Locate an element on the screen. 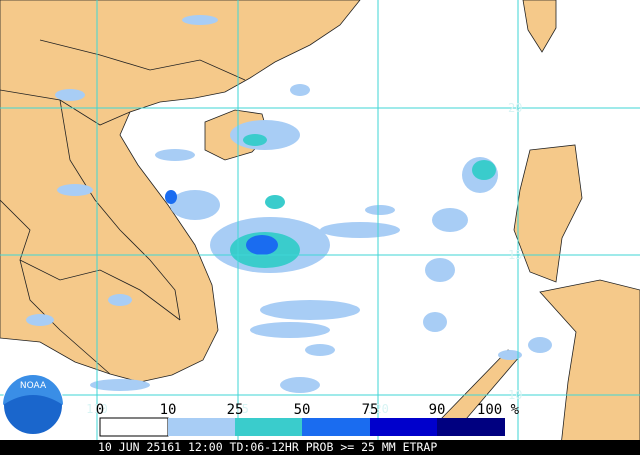 The height and width of the screenshot is (455, 640). lon-label: 115 is located at coordinates (238, 409).